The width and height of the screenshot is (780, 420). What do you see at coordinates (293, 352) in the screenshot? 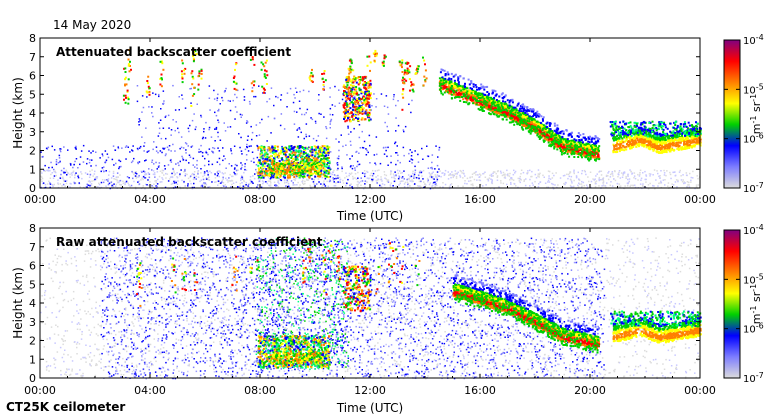
I see `boundary-layer-aerosol` at bounding box center [293, 352].